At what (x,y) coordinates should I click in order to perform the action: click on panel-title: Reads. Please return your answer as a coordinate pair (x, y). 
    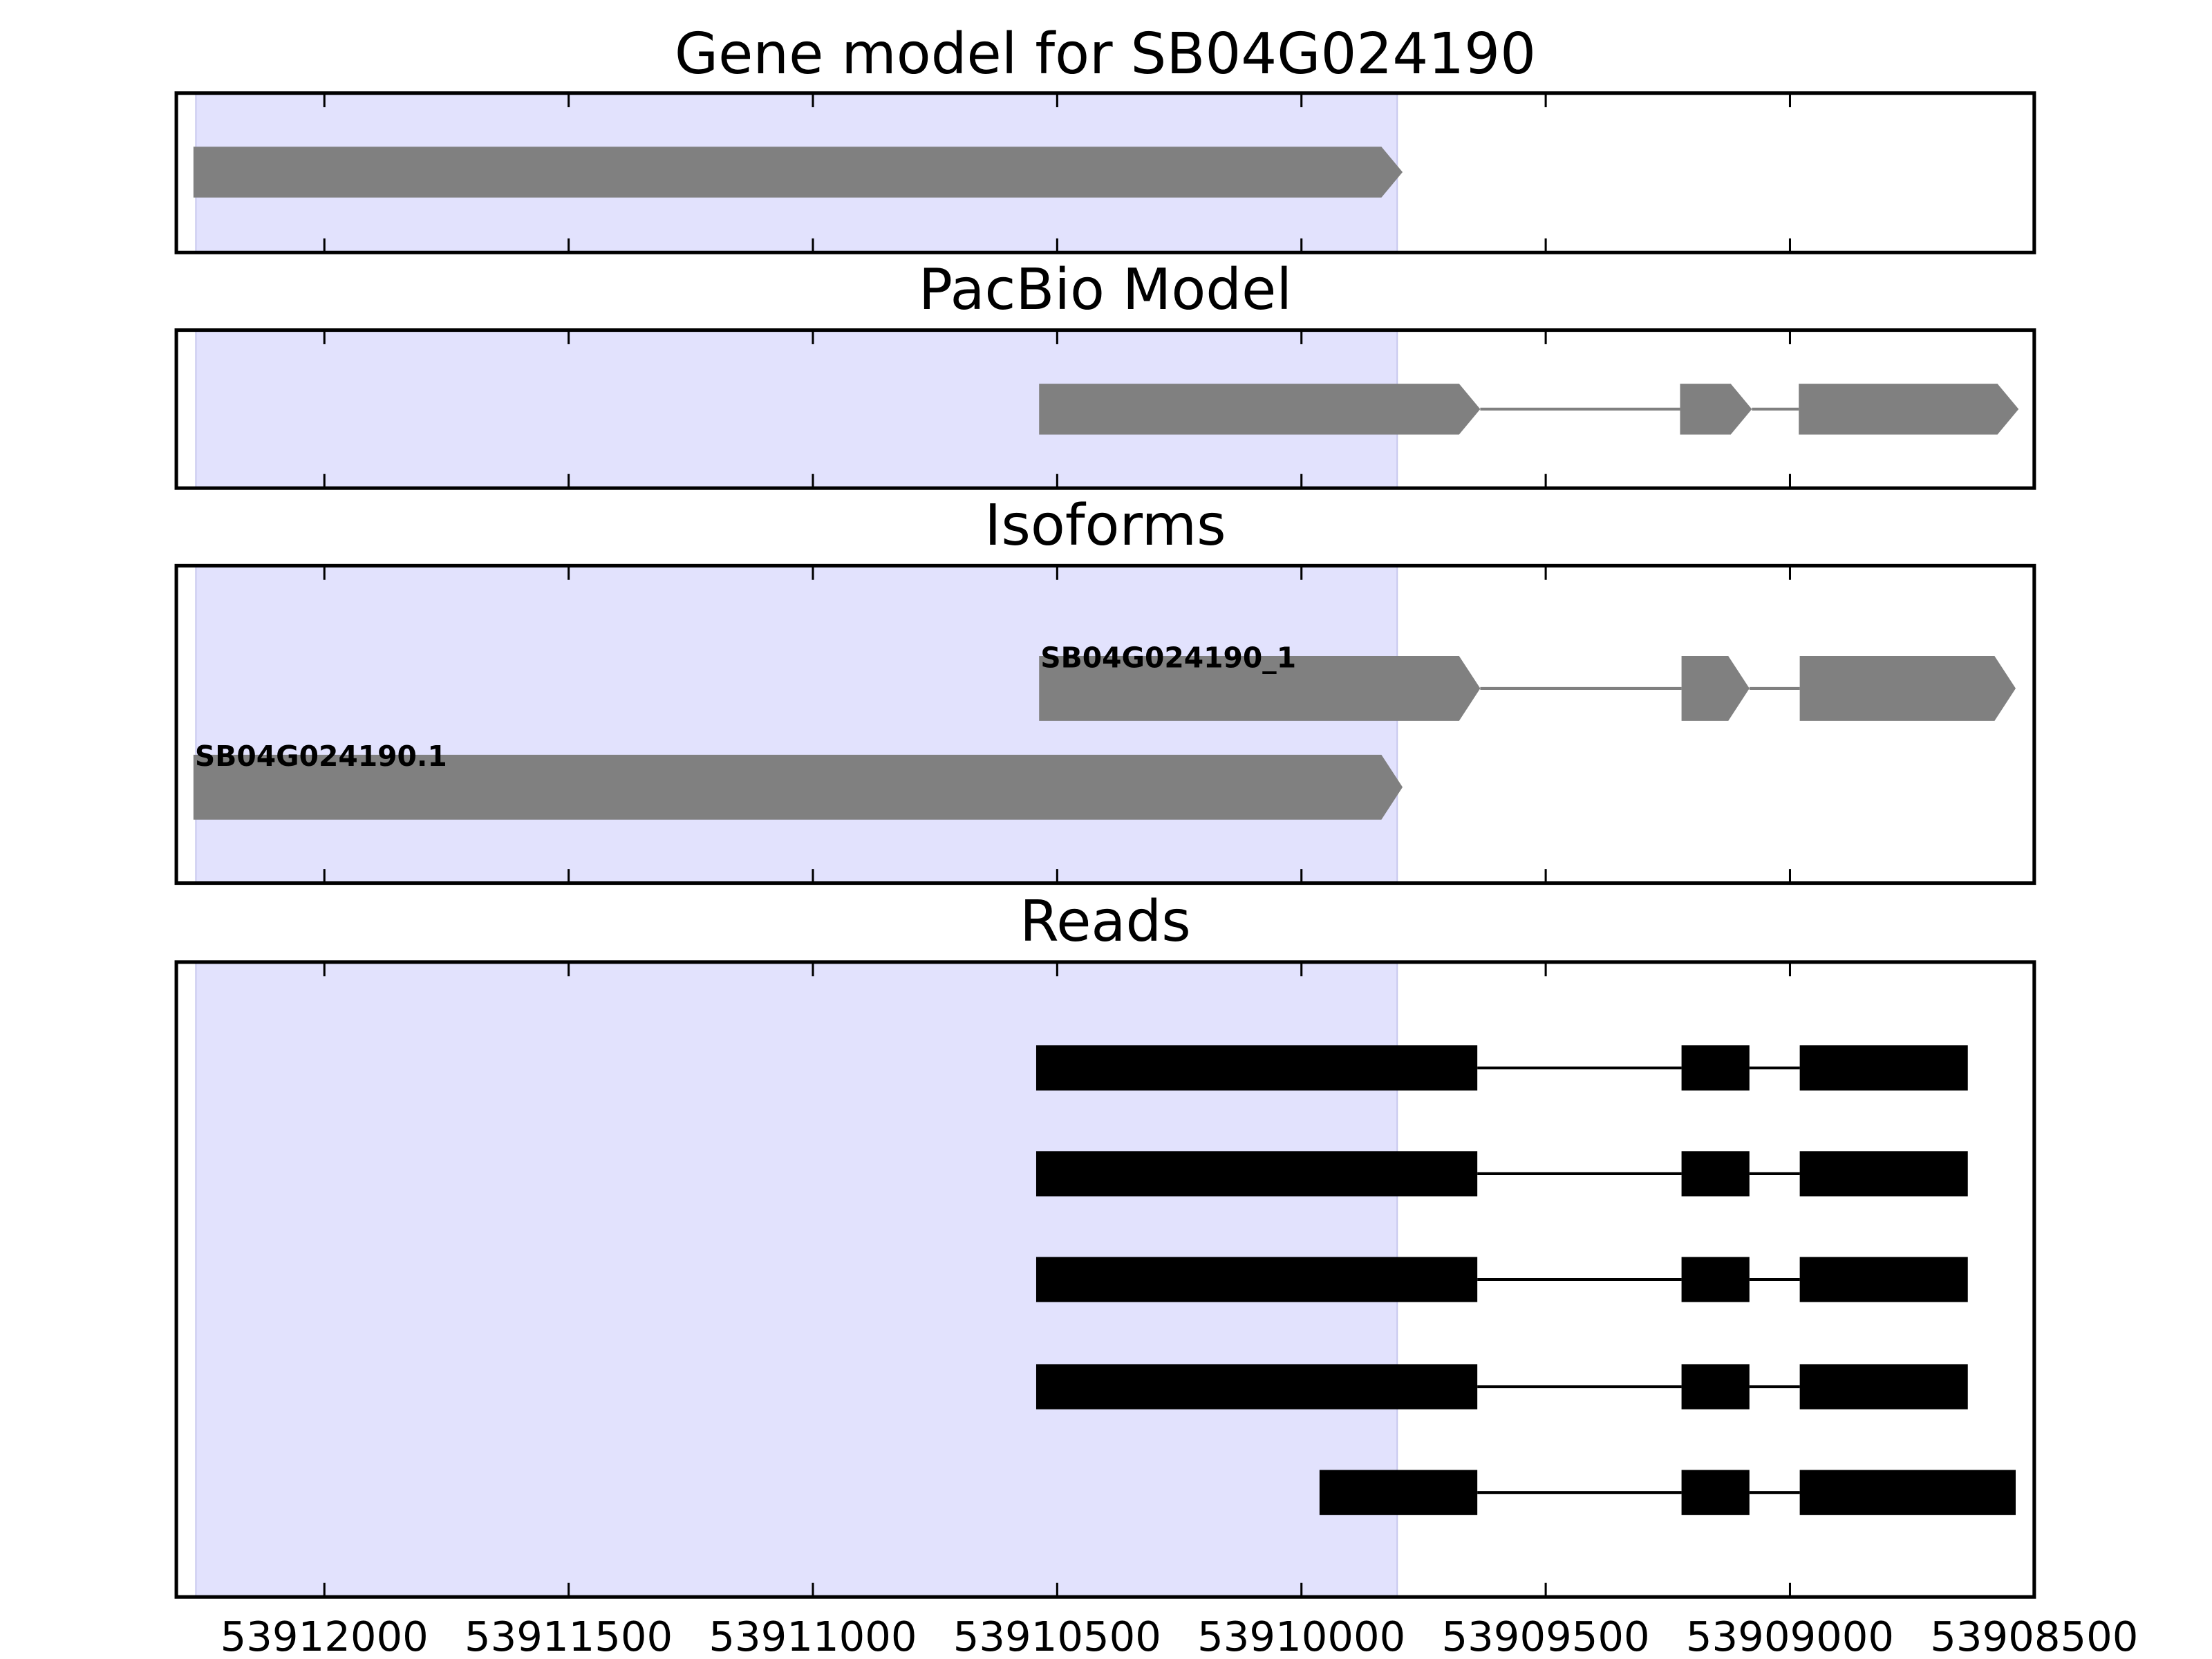
    Looking at the image, I should click on (1105, 922).